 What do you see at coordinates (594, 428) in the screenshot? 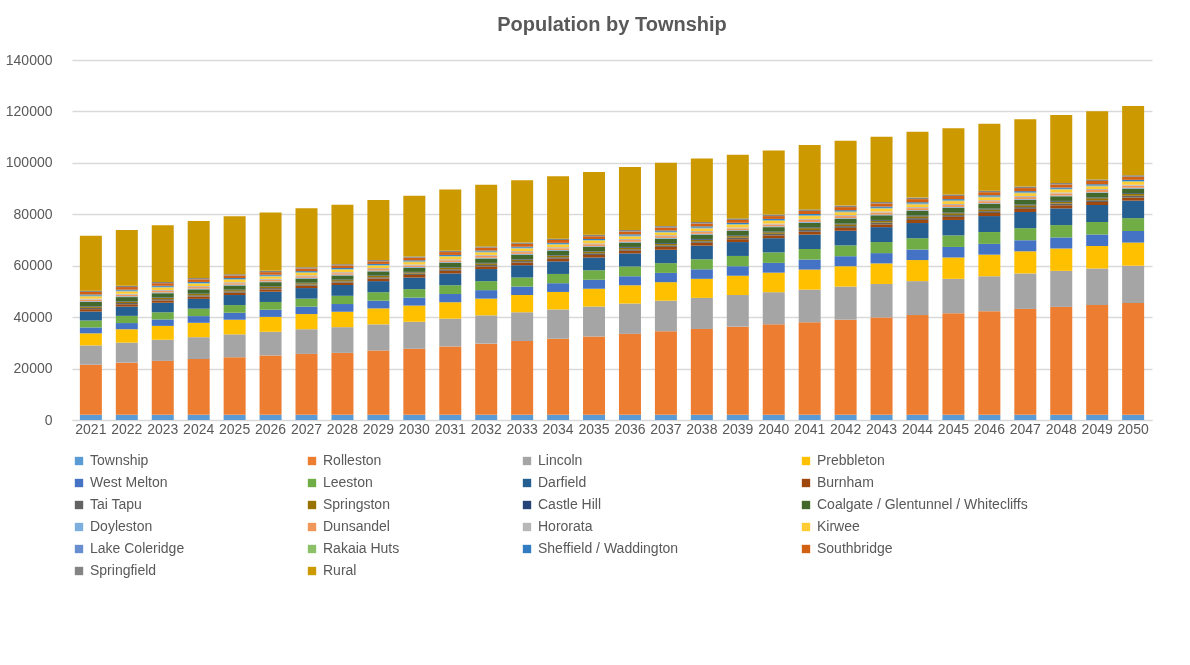
I see `x-tick-label: 2035` at bounding box center [594, 428].